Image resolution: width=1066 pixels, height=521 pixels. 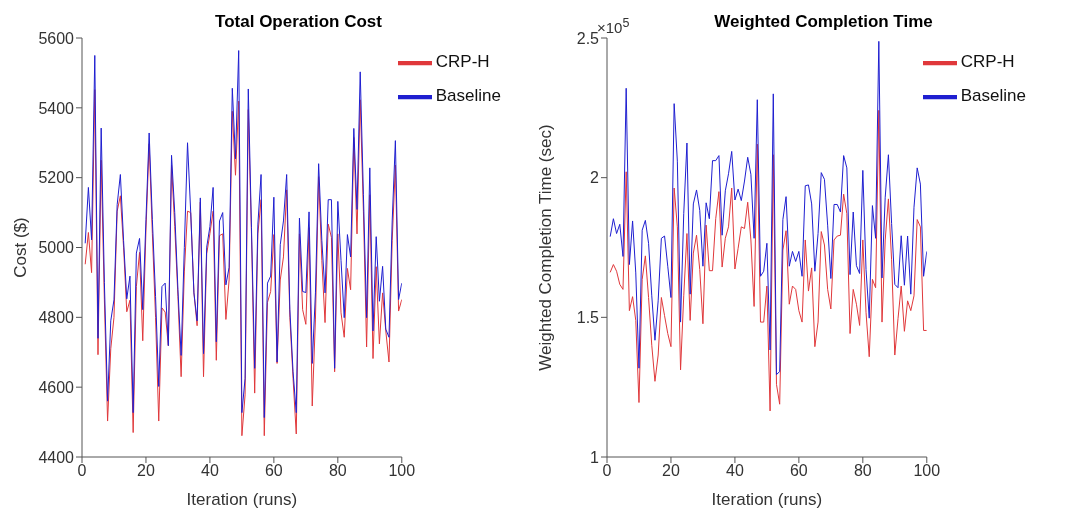 What do you see at coordinates (56, 457) in the screenshot?
I see `y-tick-label: 4400` at bounding box center [56, 457].